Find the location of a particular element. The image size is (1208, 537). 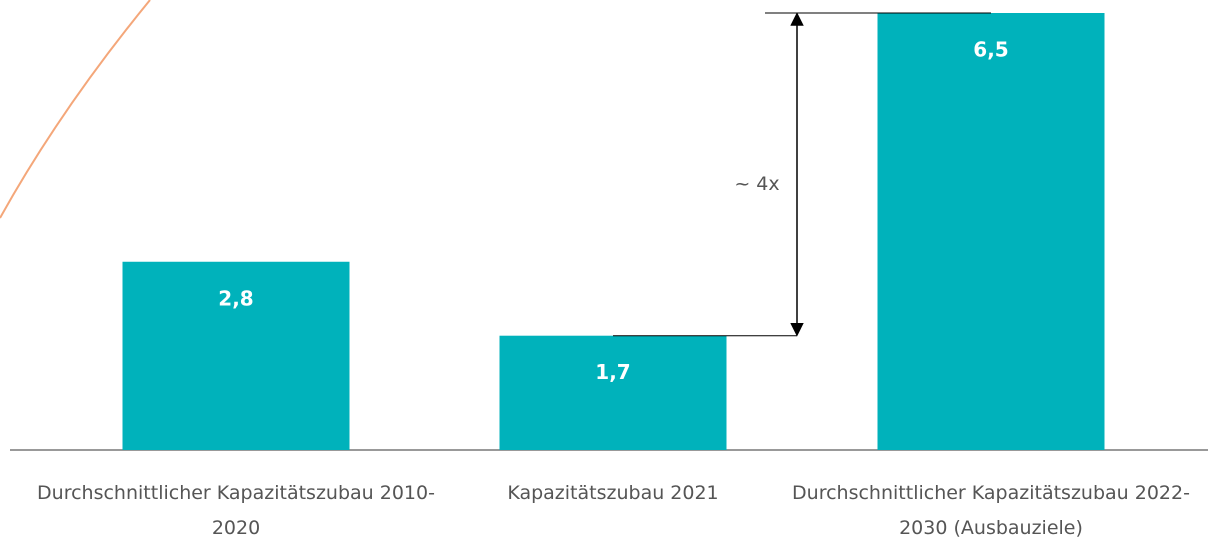

value-label: 2,8 is located at coordinates (235, 298).